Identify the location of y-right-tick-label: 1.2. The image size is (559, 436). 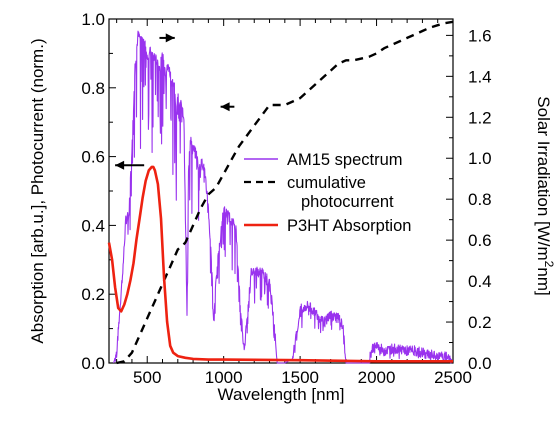
(480, 117).